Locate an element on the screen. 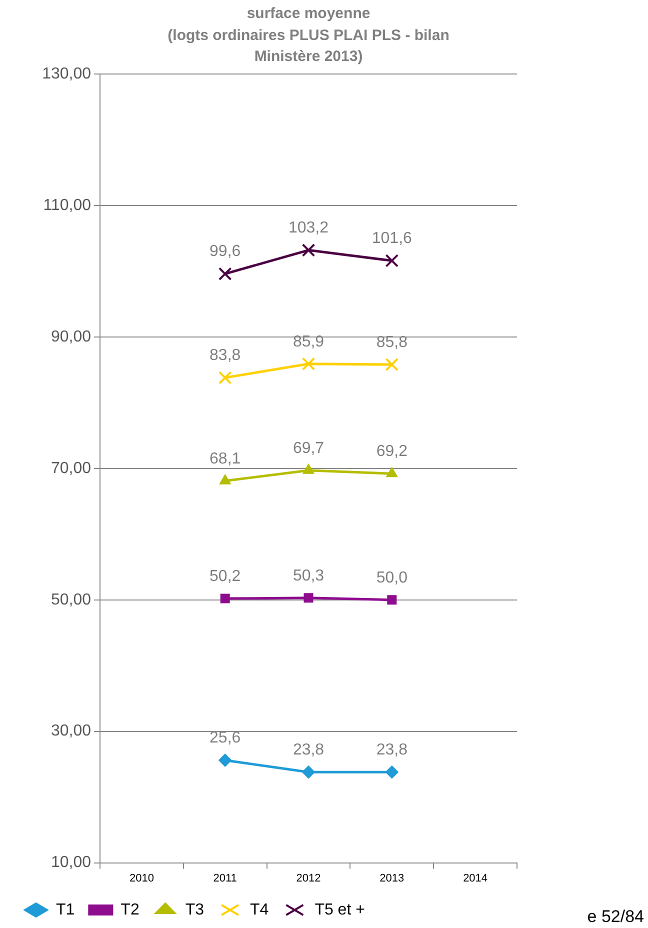 This screenshot has height=928, width=648. x-tick-label: 2010 is located at coordinates (141, 878).